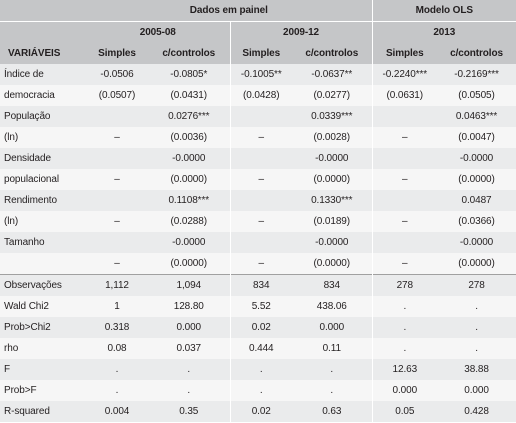 This screenshot has width=516, height=423. What do you see at coordinates (443, 11) in the screenshot?
I see `group-header-ols: Modelo OLS` at bounding box center [443, 11].